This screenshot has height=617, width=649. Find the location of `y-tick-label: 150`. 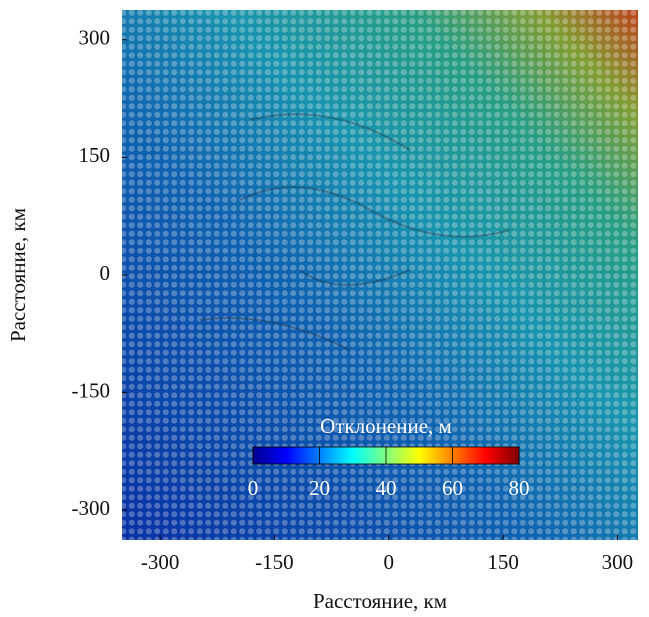

y-tick-label: 150 is located at coordinates (95, 155).